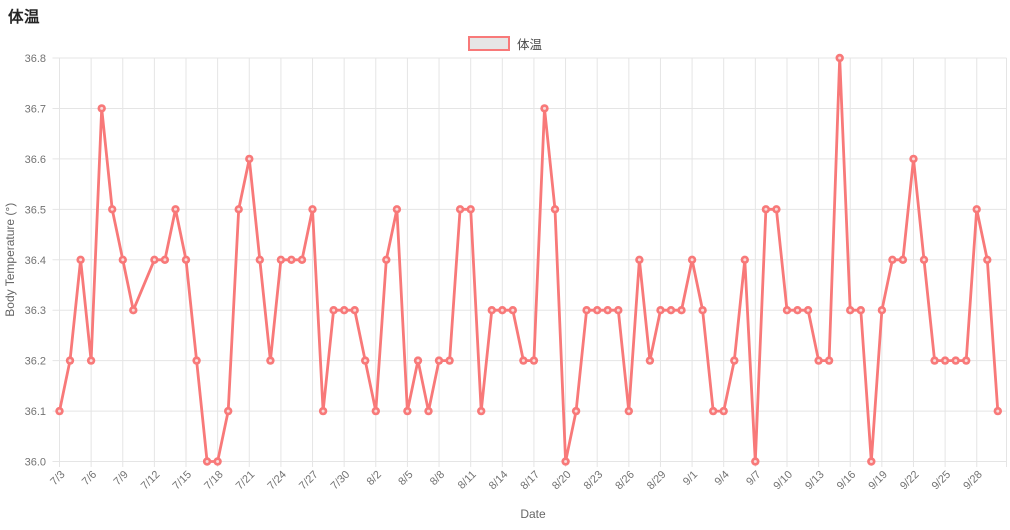  I want to click on legend-item: 体温, so click(505, 43).